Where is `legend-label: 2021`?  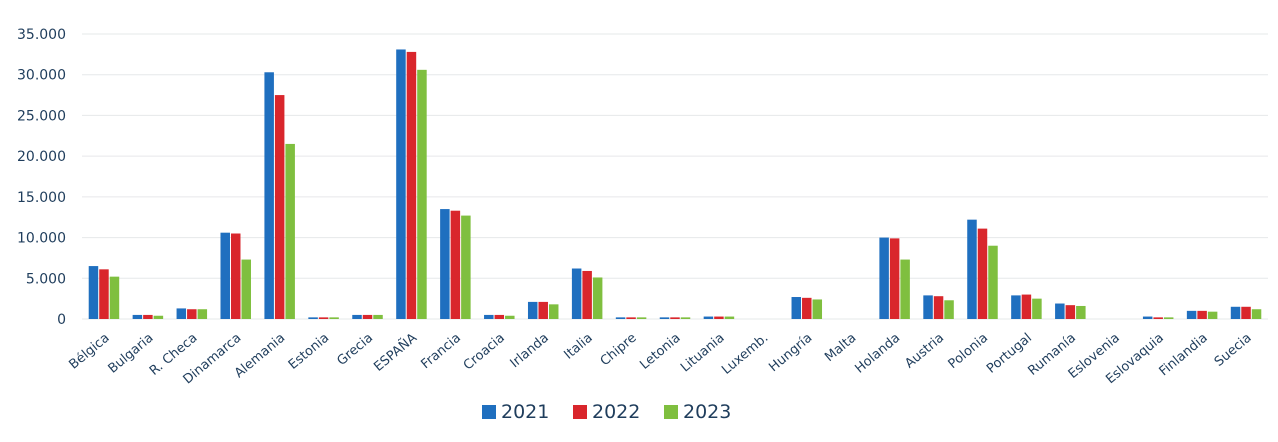 legend-label: 2021 is located at coordinates (525, 412).